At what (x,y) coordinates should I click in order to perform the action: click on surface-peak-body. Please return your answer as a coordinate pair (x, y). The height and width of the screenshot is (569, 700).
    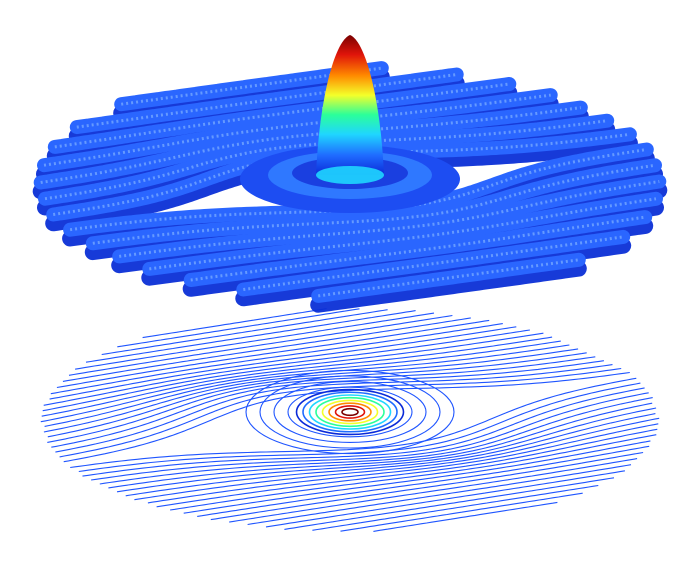
    Looking at the image, I should click on (350, 105).